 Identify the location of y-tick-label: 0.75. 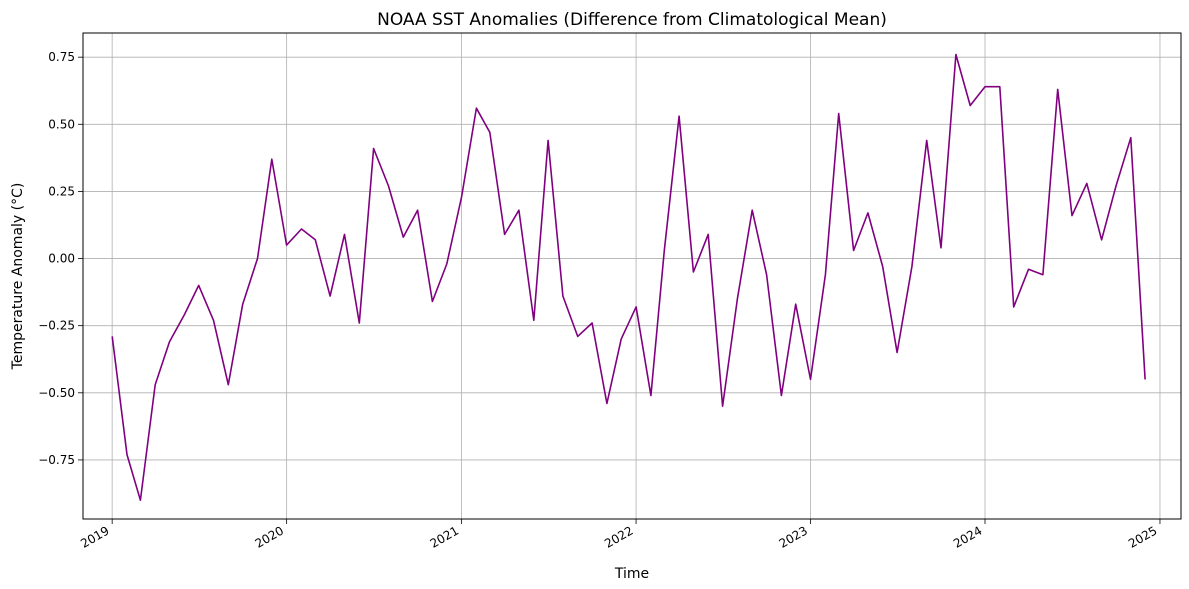
(61, 57).